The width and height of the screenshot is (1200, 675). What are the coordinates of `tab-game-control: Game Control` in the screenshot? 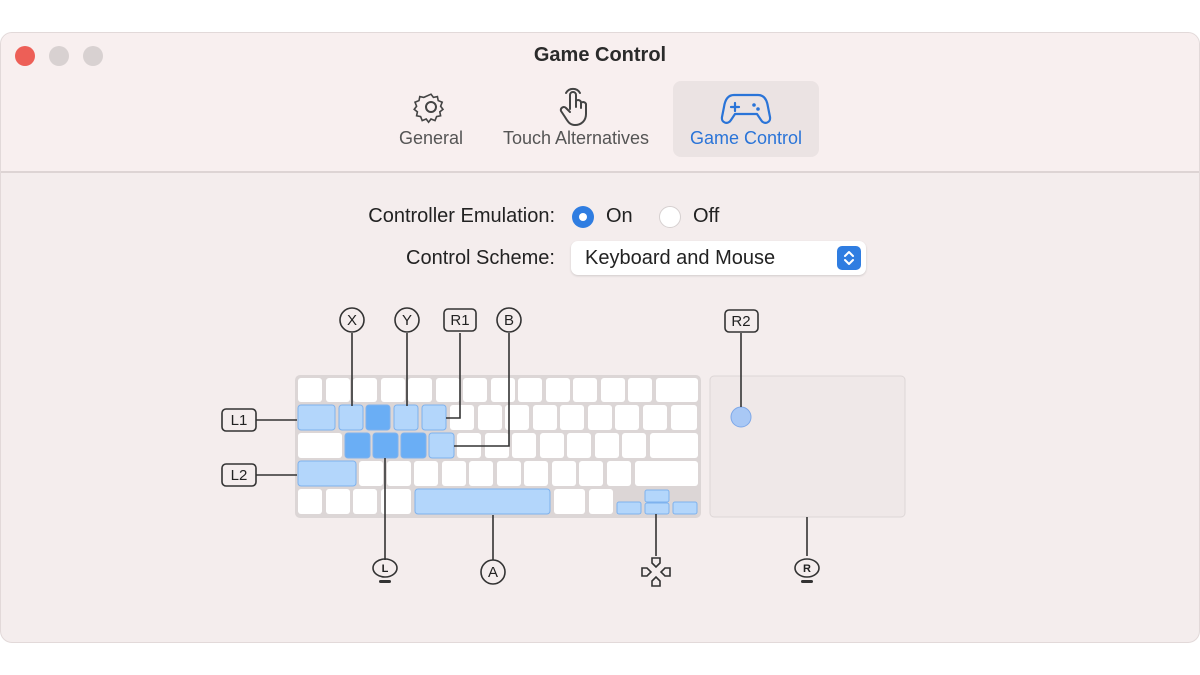 It's located at (746, 119).